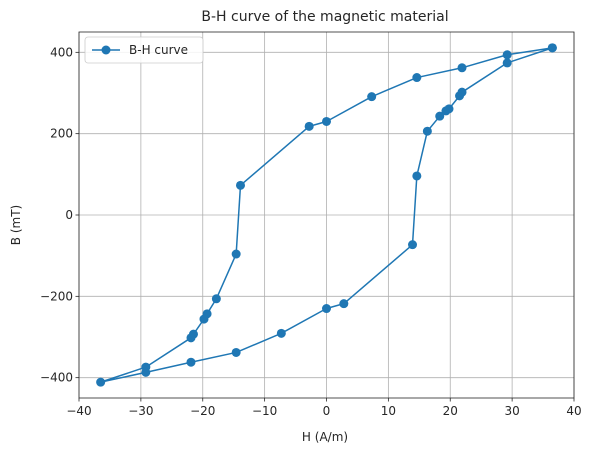 The image size is (591, 453). I want to click on legend-marker, so click(106, 50).